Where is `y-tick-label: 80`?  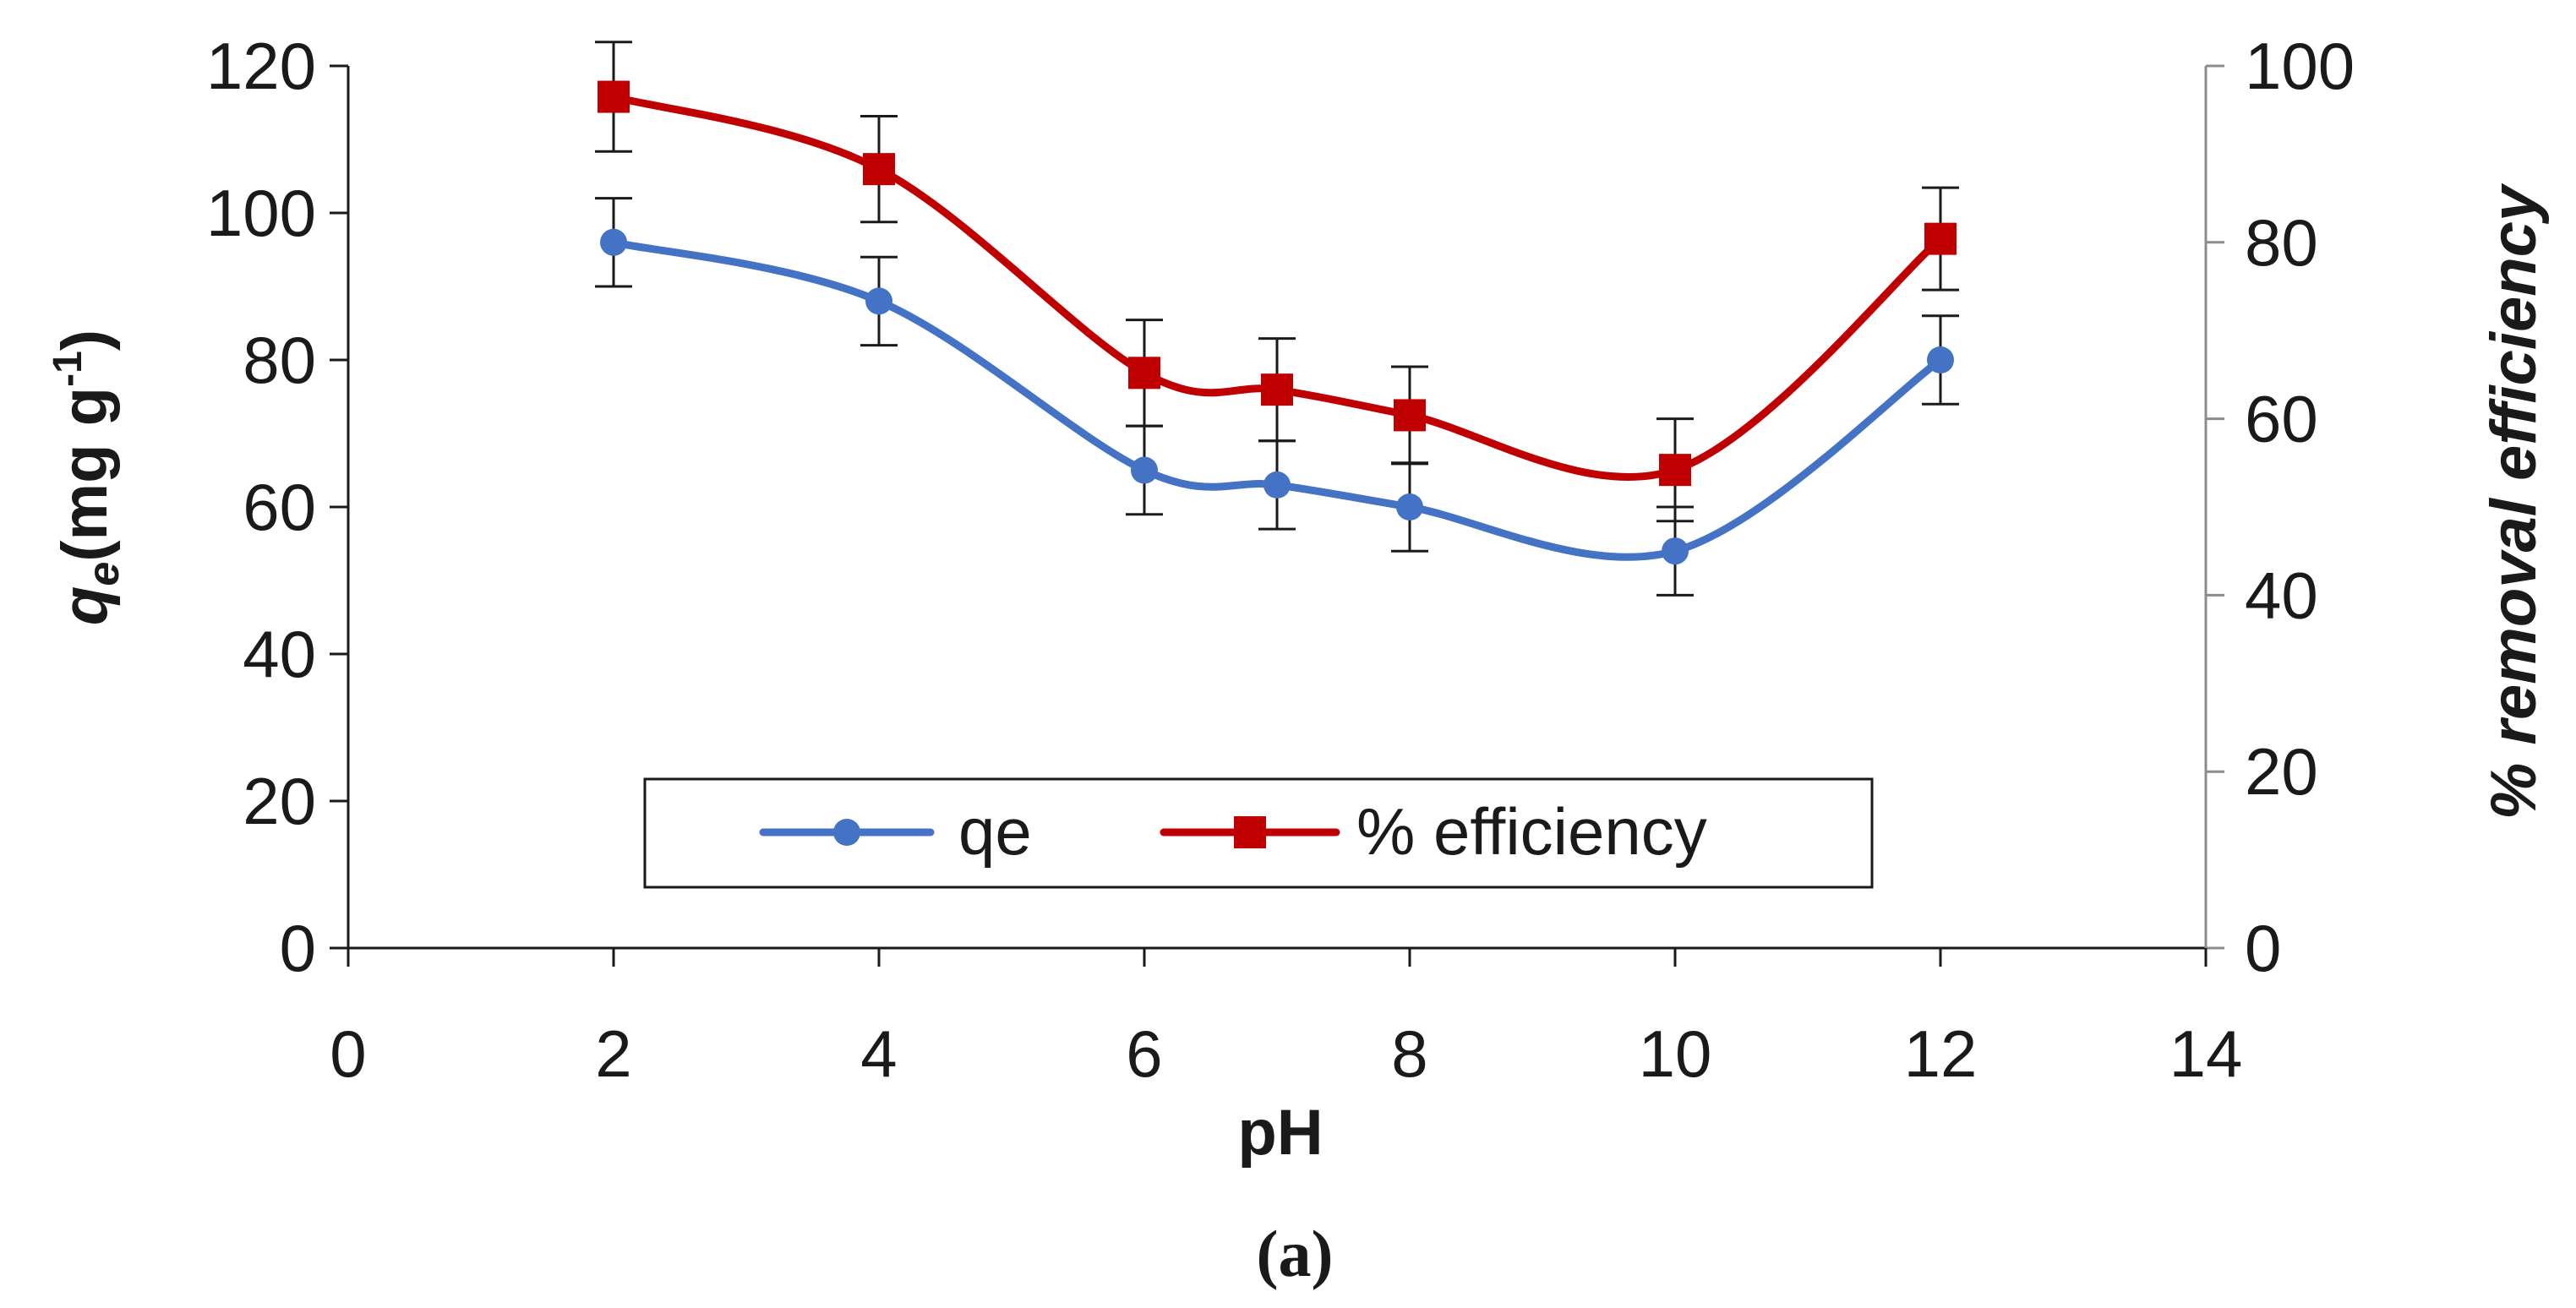 y-tick-label: 80 is located at coordinates (279, 360).